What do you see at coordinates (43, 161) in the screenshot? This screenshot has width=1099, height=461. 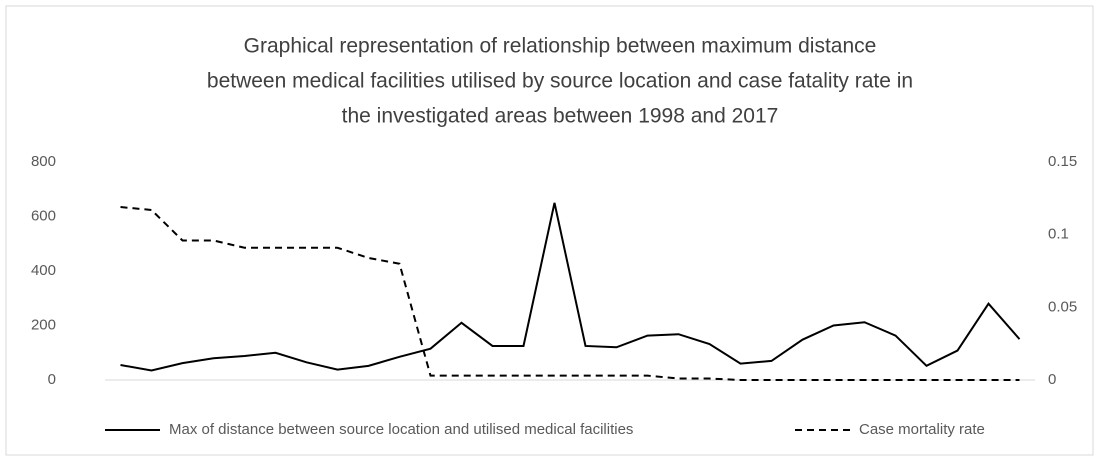 I see `y-tick-label: 800` at bounding box center [43, 161].